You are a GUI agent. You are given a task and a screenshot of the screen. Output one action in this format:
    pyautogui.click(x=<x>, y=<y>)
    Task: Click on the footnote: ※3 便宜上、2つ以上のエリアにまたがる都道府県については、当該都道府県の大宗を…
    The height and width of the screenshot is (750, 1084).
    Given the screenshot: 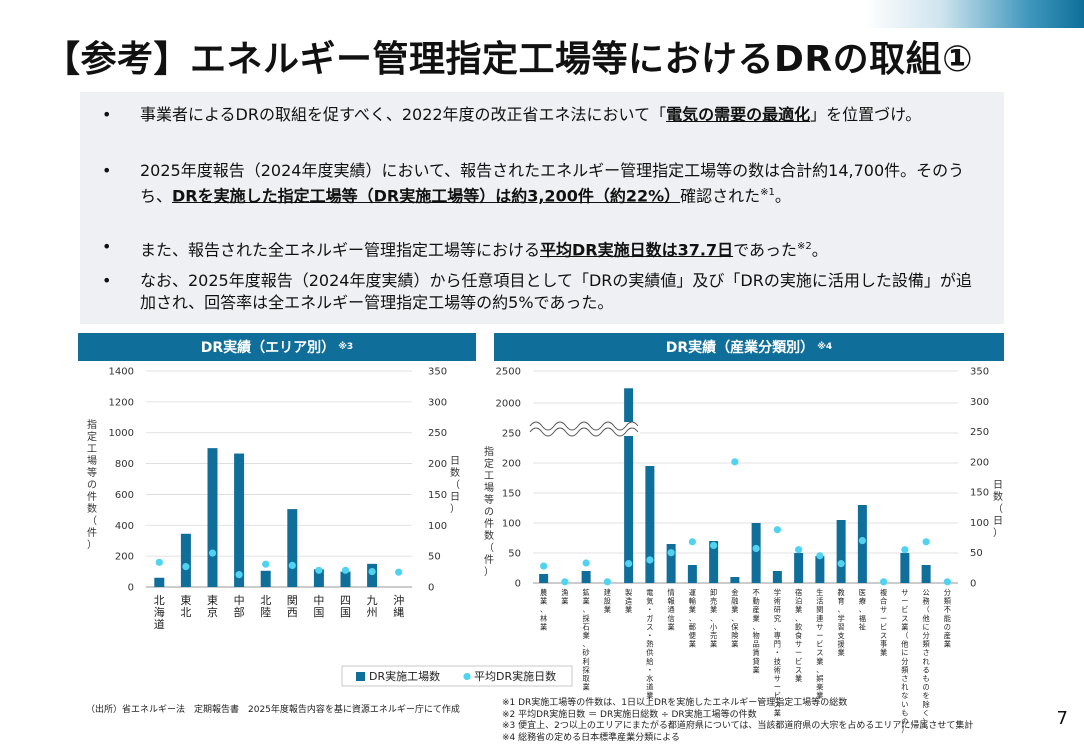 What is the action you would take?
    pyautogui.click(x=738, y=726)
    